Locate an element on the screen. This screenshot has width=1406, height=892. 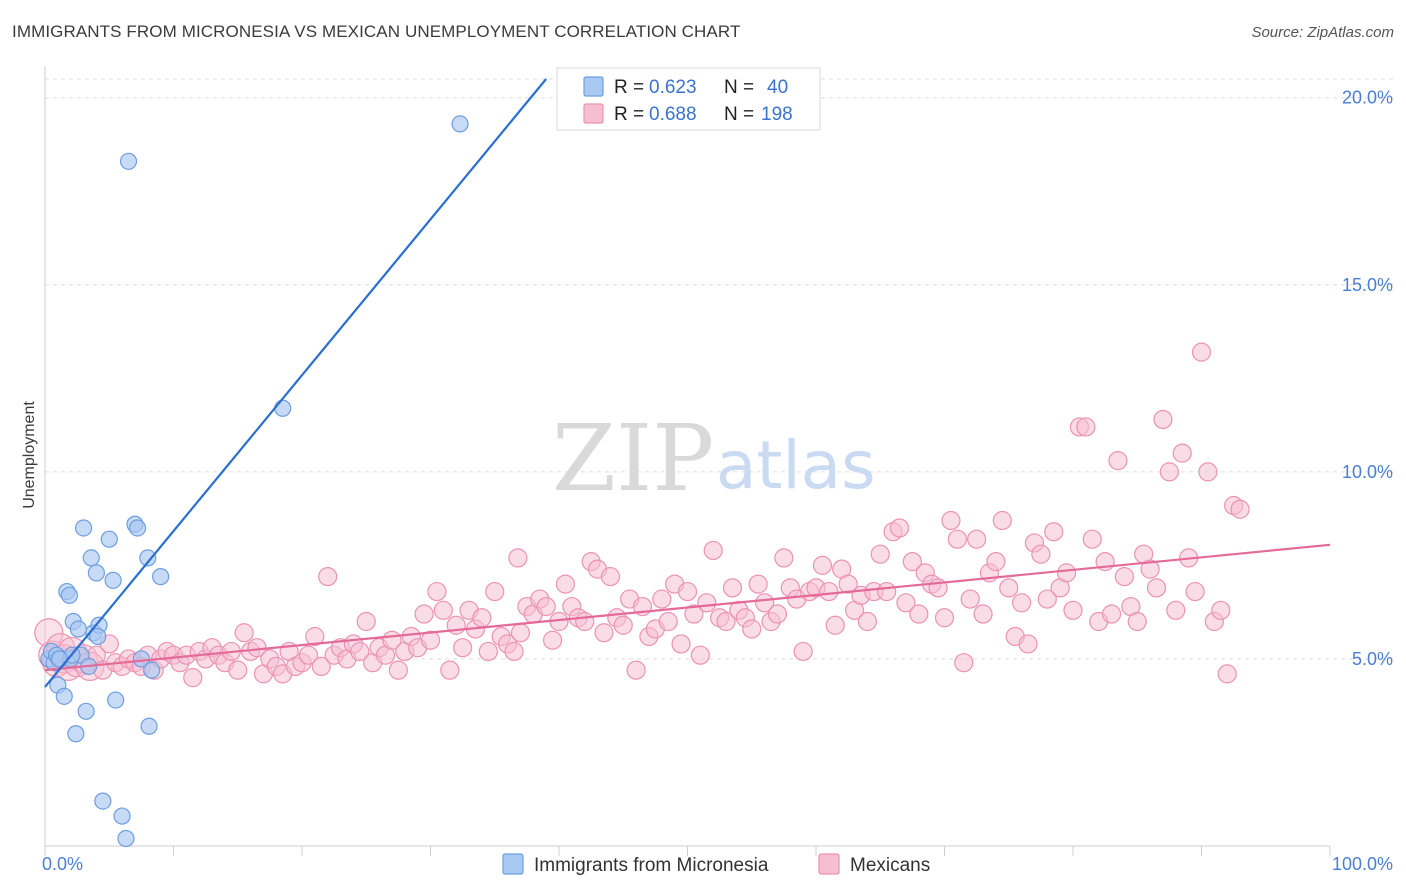
legend-label-micronesia: Immigrants from Micronesia is located at coordinates (651, 865).